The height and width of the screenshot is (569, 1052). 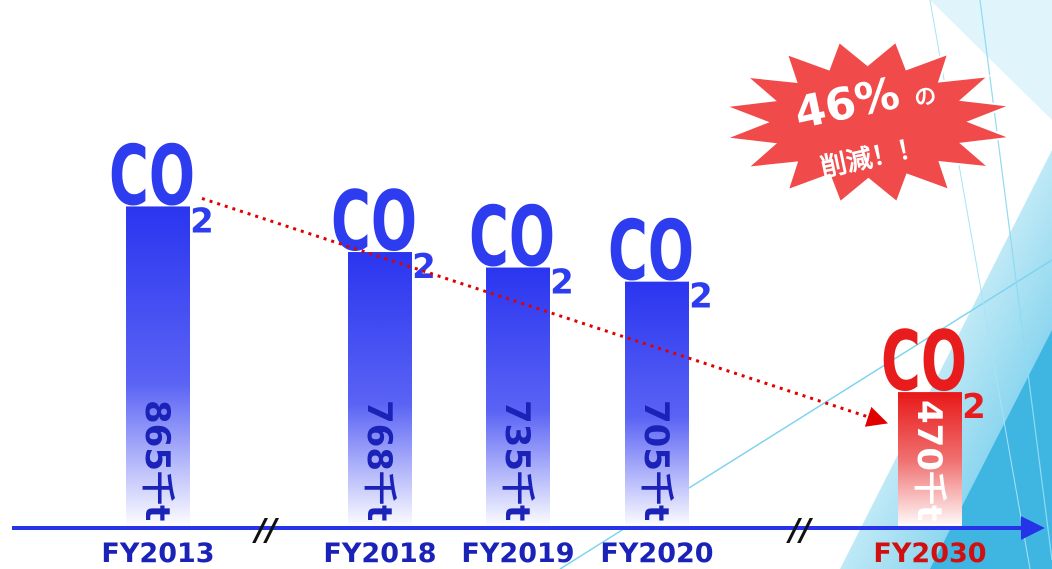 I want to click on x-tick-label-FY2019: FY2019, so click(x=517, y=553).